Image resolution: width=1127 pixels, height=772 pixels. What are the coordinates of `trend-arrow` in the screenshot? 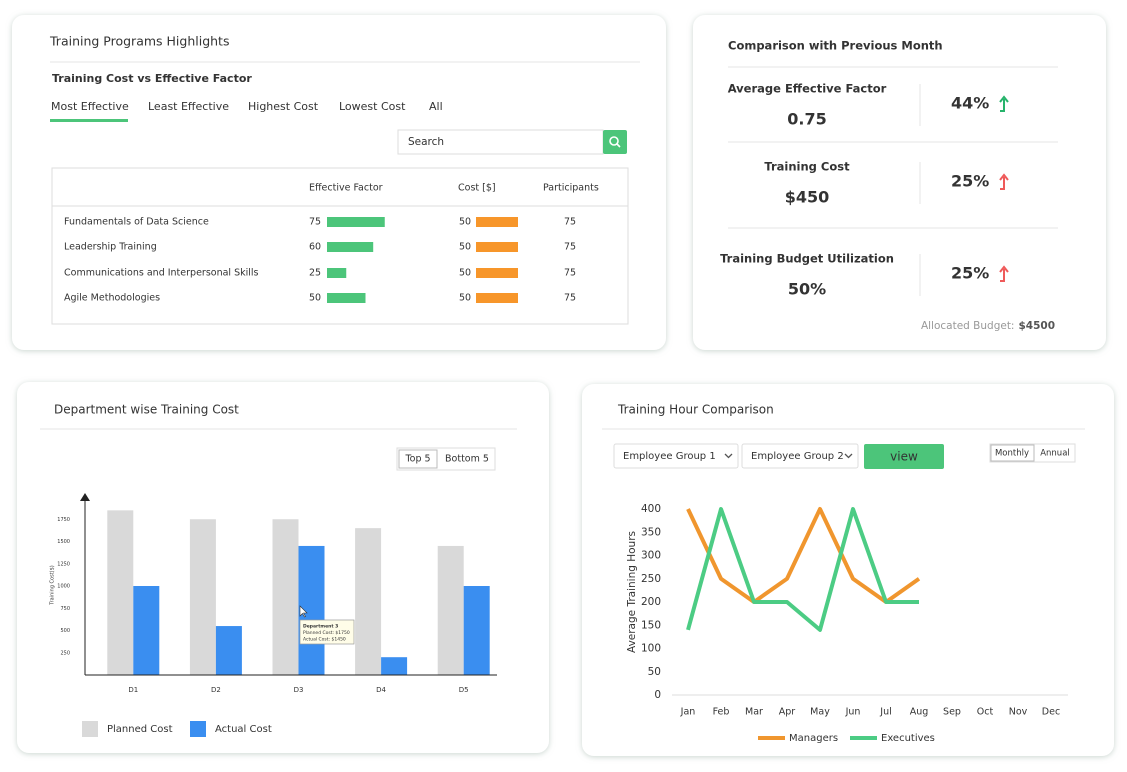 It's located at (1004, 103).